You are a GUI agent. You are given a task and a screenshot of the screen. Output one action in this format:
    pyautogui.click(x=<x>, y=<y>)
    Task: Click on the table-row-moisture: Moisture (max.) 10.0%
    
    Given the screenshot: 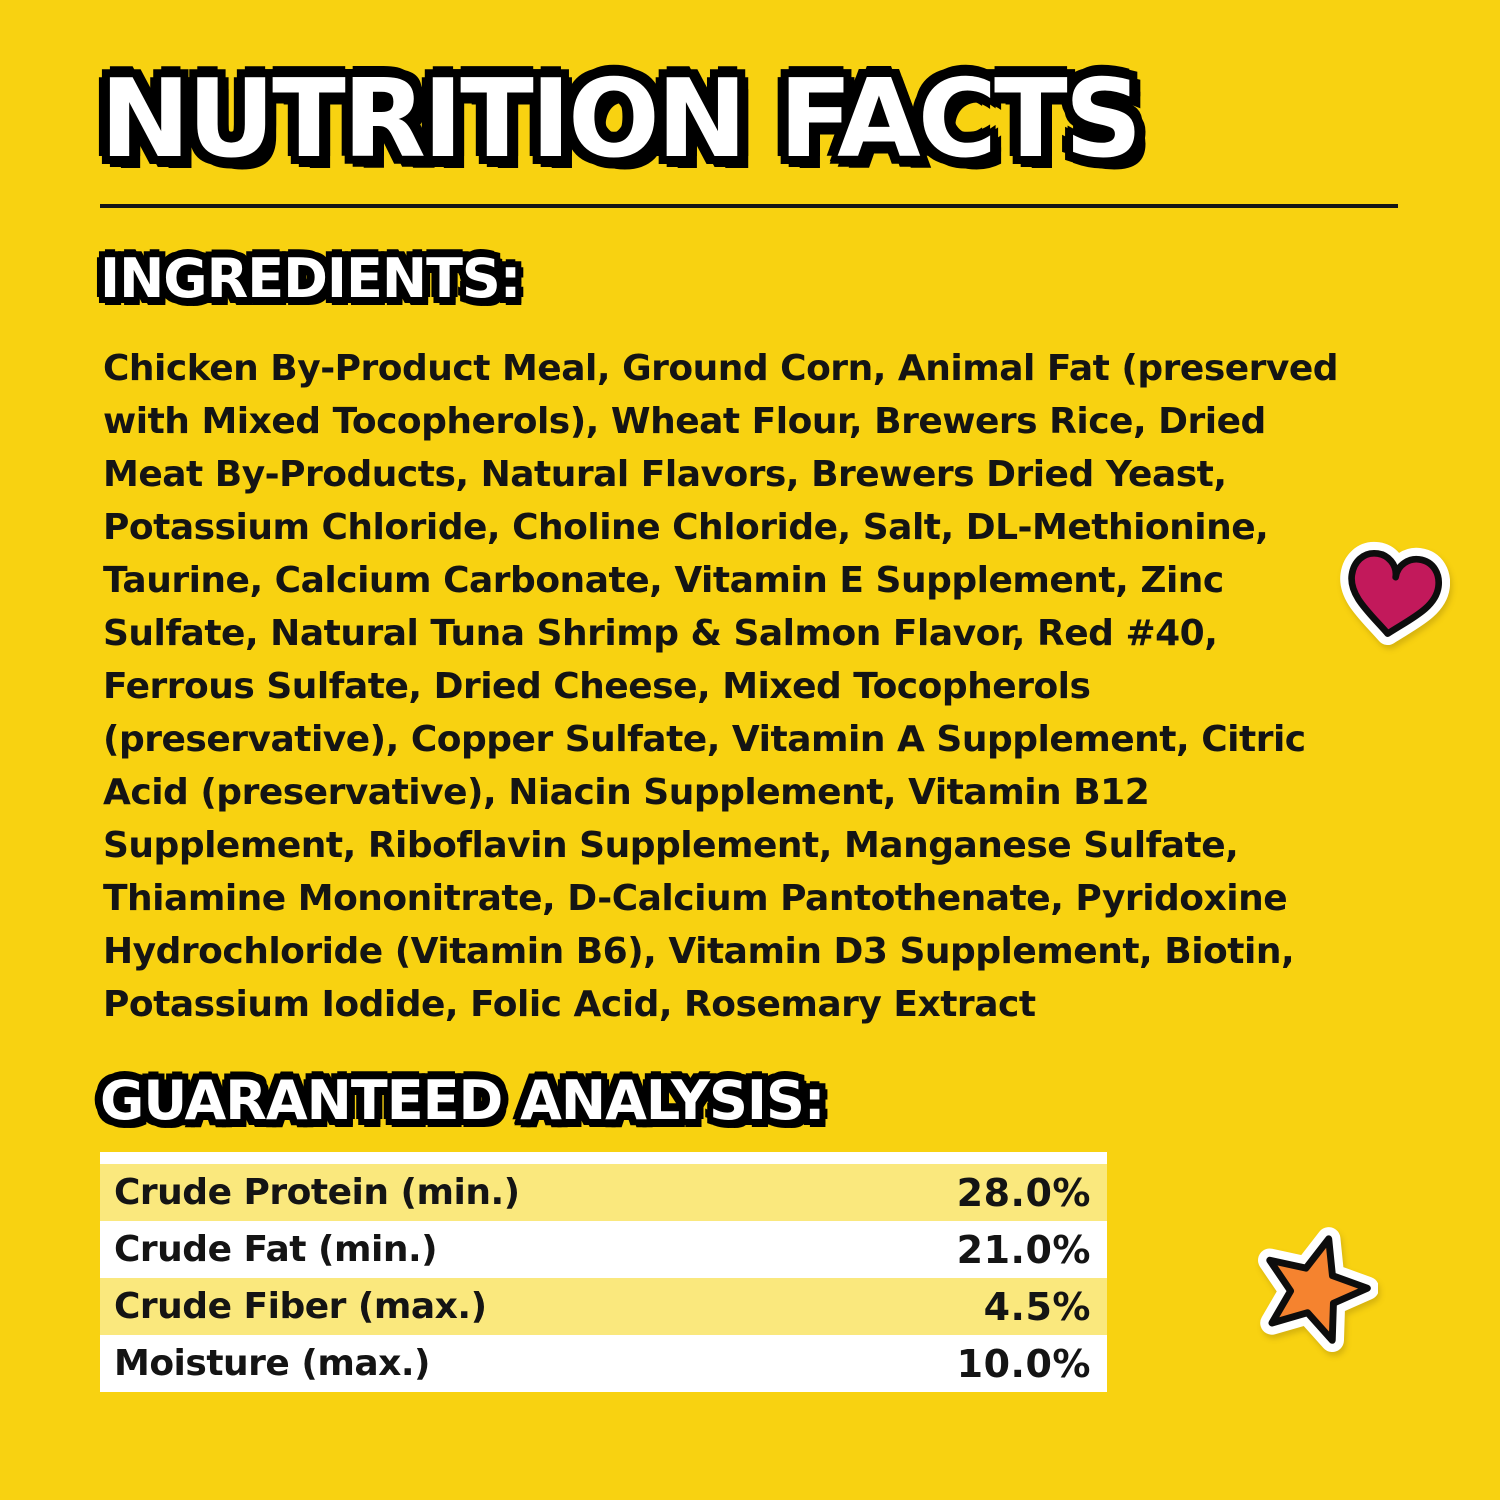 What is the action you would take?
    pyautogui.click(x=603, y=1363)
    